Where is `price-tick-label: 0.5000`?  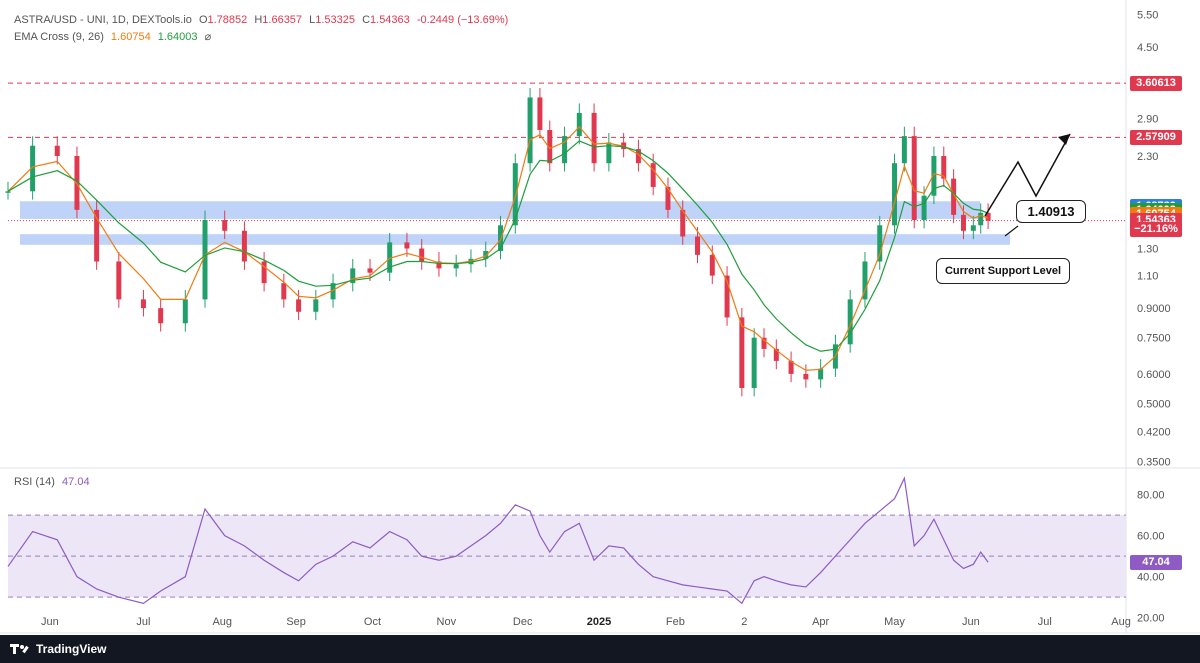
price-tick-label: 0.5000 is located at coordinates (1154, 404).